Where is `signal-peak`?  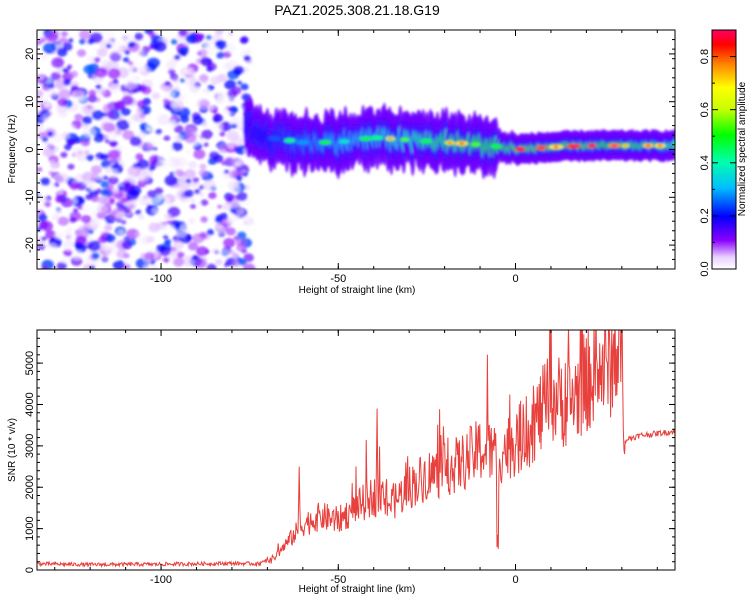 signal-peak is located at coordinates (325, 142).